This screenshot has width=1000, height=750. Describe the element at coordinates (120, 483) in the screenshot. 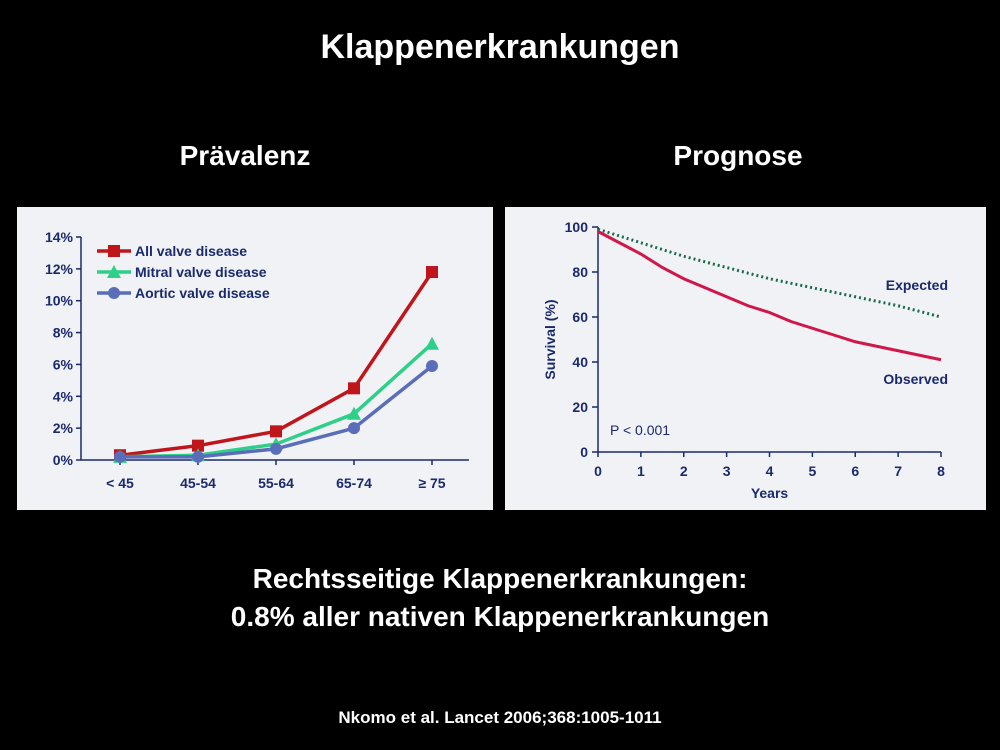

I see `x-tick-label: < 45` at that location.